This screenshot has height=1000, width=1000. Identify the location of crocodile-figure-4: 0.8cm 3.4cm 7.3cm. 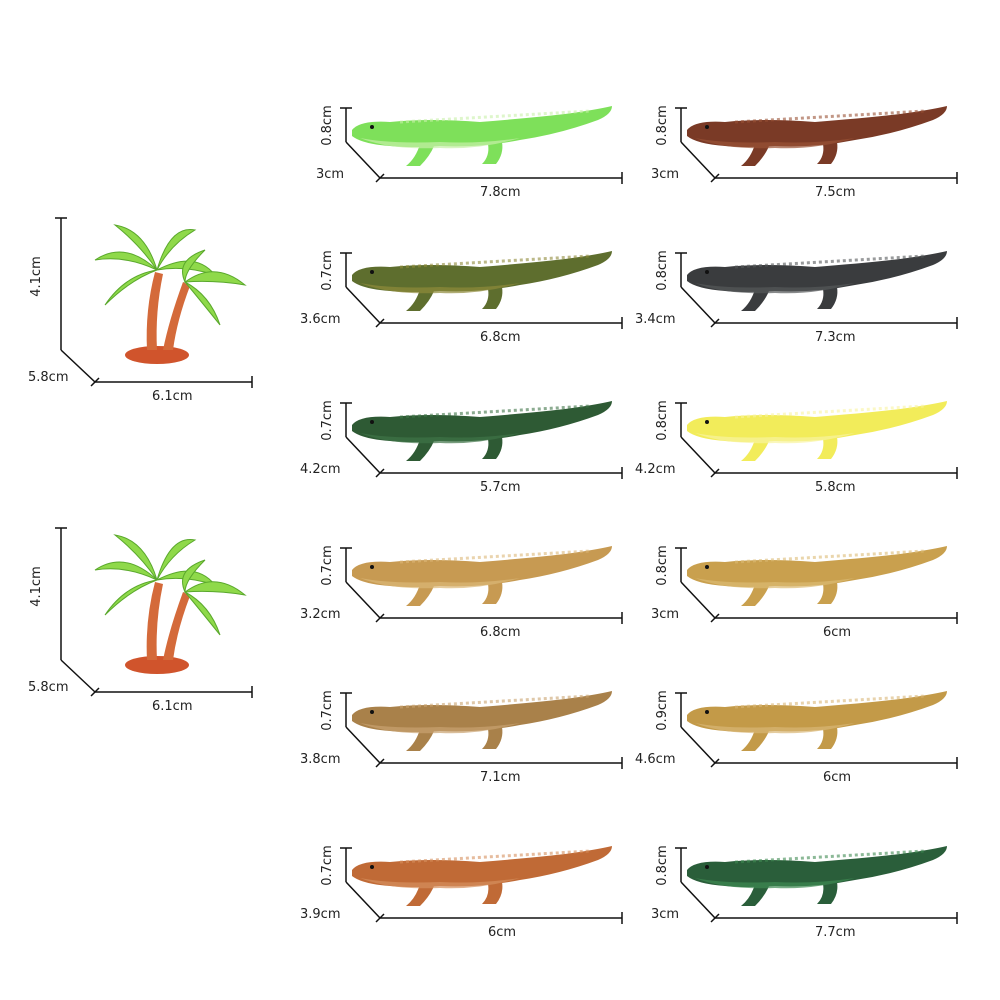
(800, 320).